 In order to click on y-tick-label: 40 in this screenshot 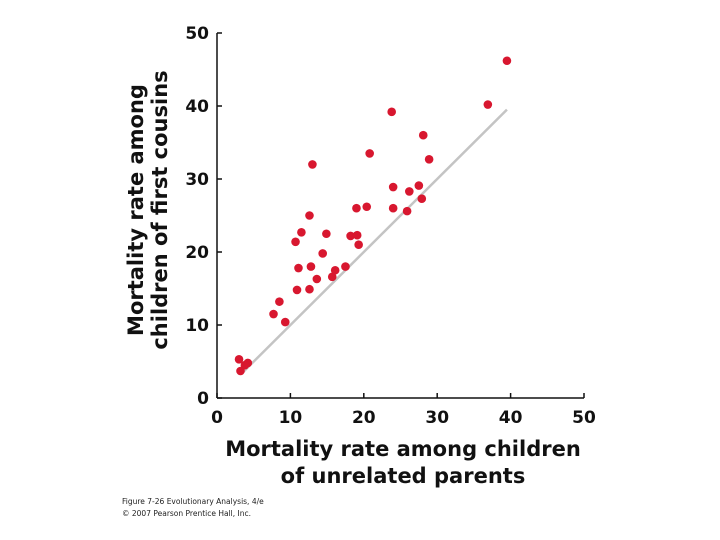, I will do `click(197, 107)`.